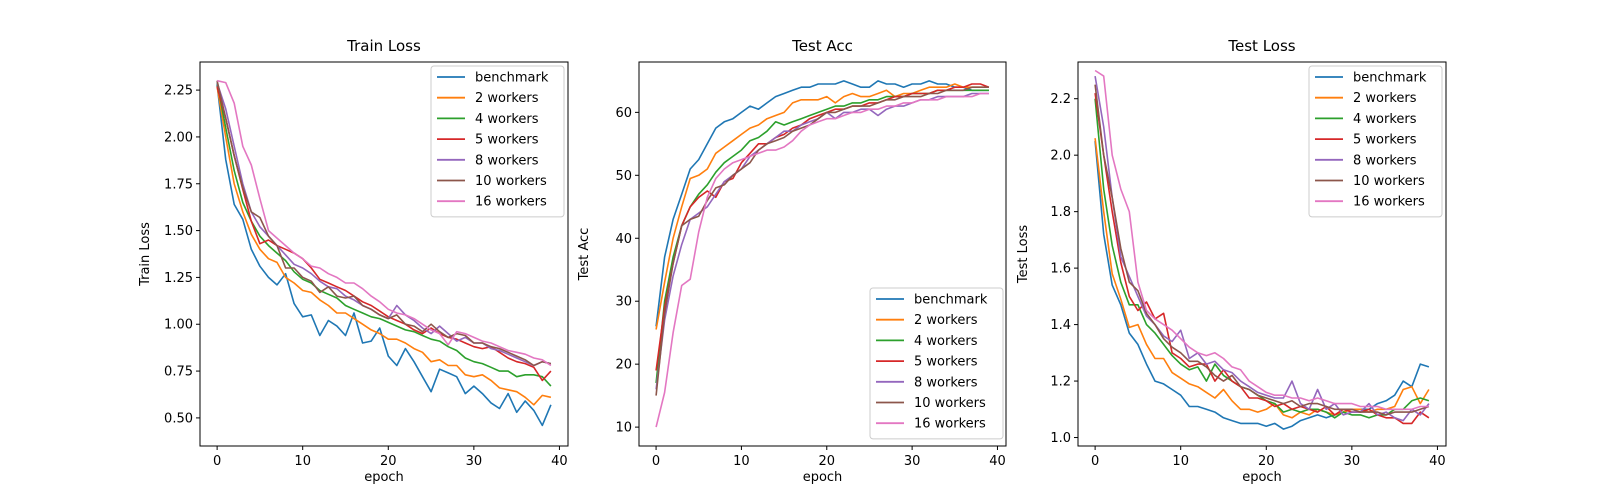  Describe the element at coordinates (1023, 254) in the screenshot. I see `y-axis-label: Test Loss` at that location.